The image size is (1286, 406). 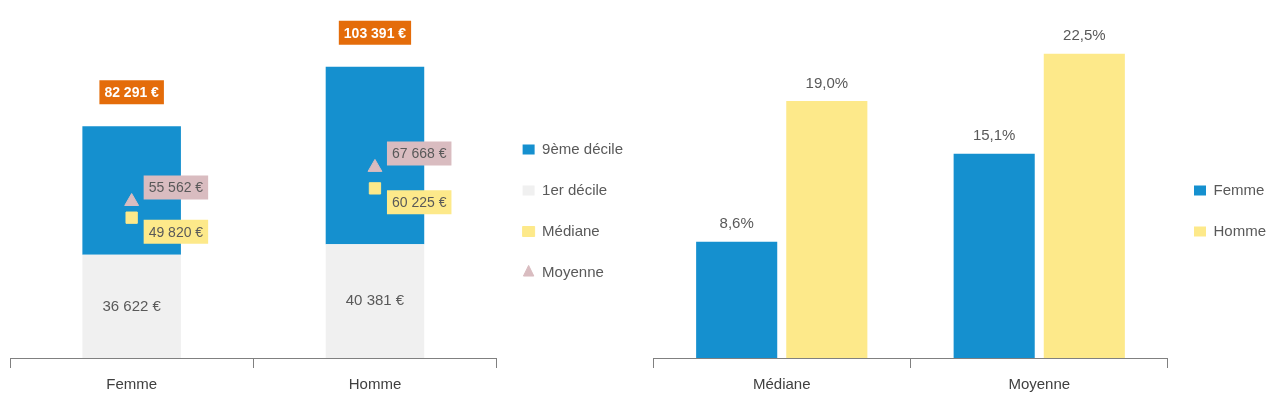 I want to click on x-tick-label: Homme, so click(x=375, y=384).